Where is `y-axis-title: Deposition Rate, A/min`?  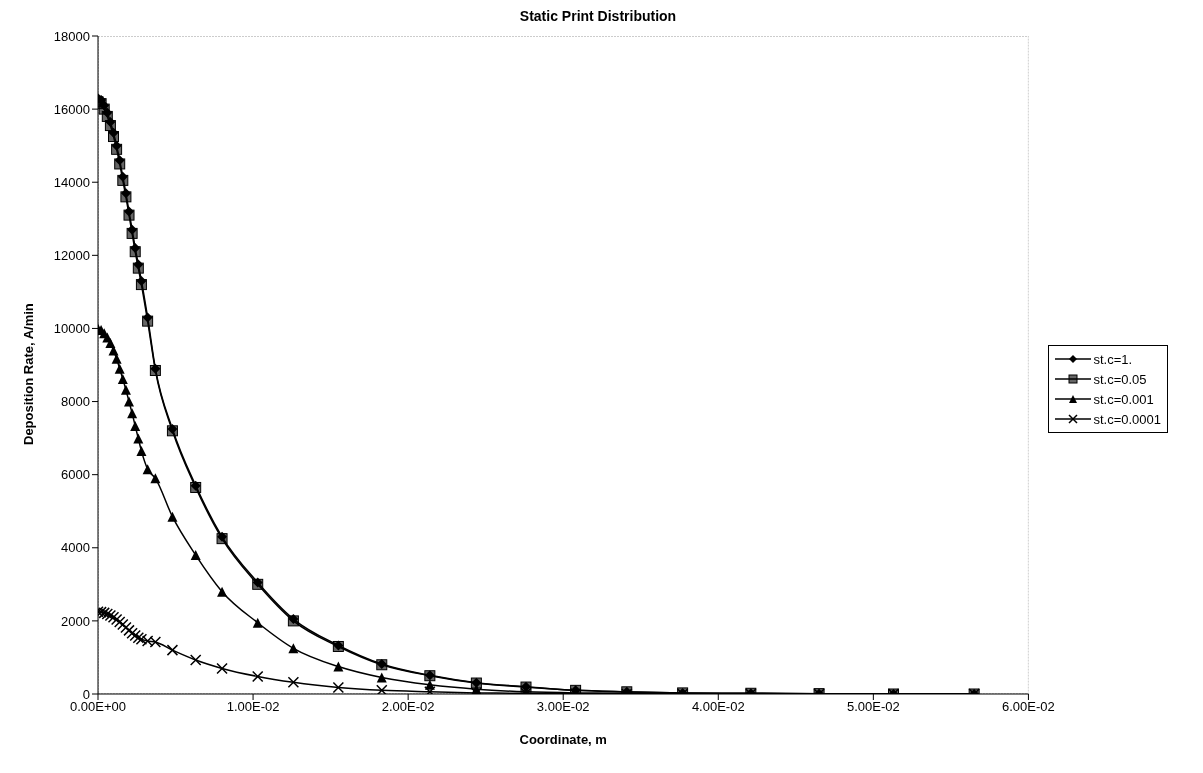
y-axis-title: Deposition Rate, A/min is located at coordinates (28, 374).